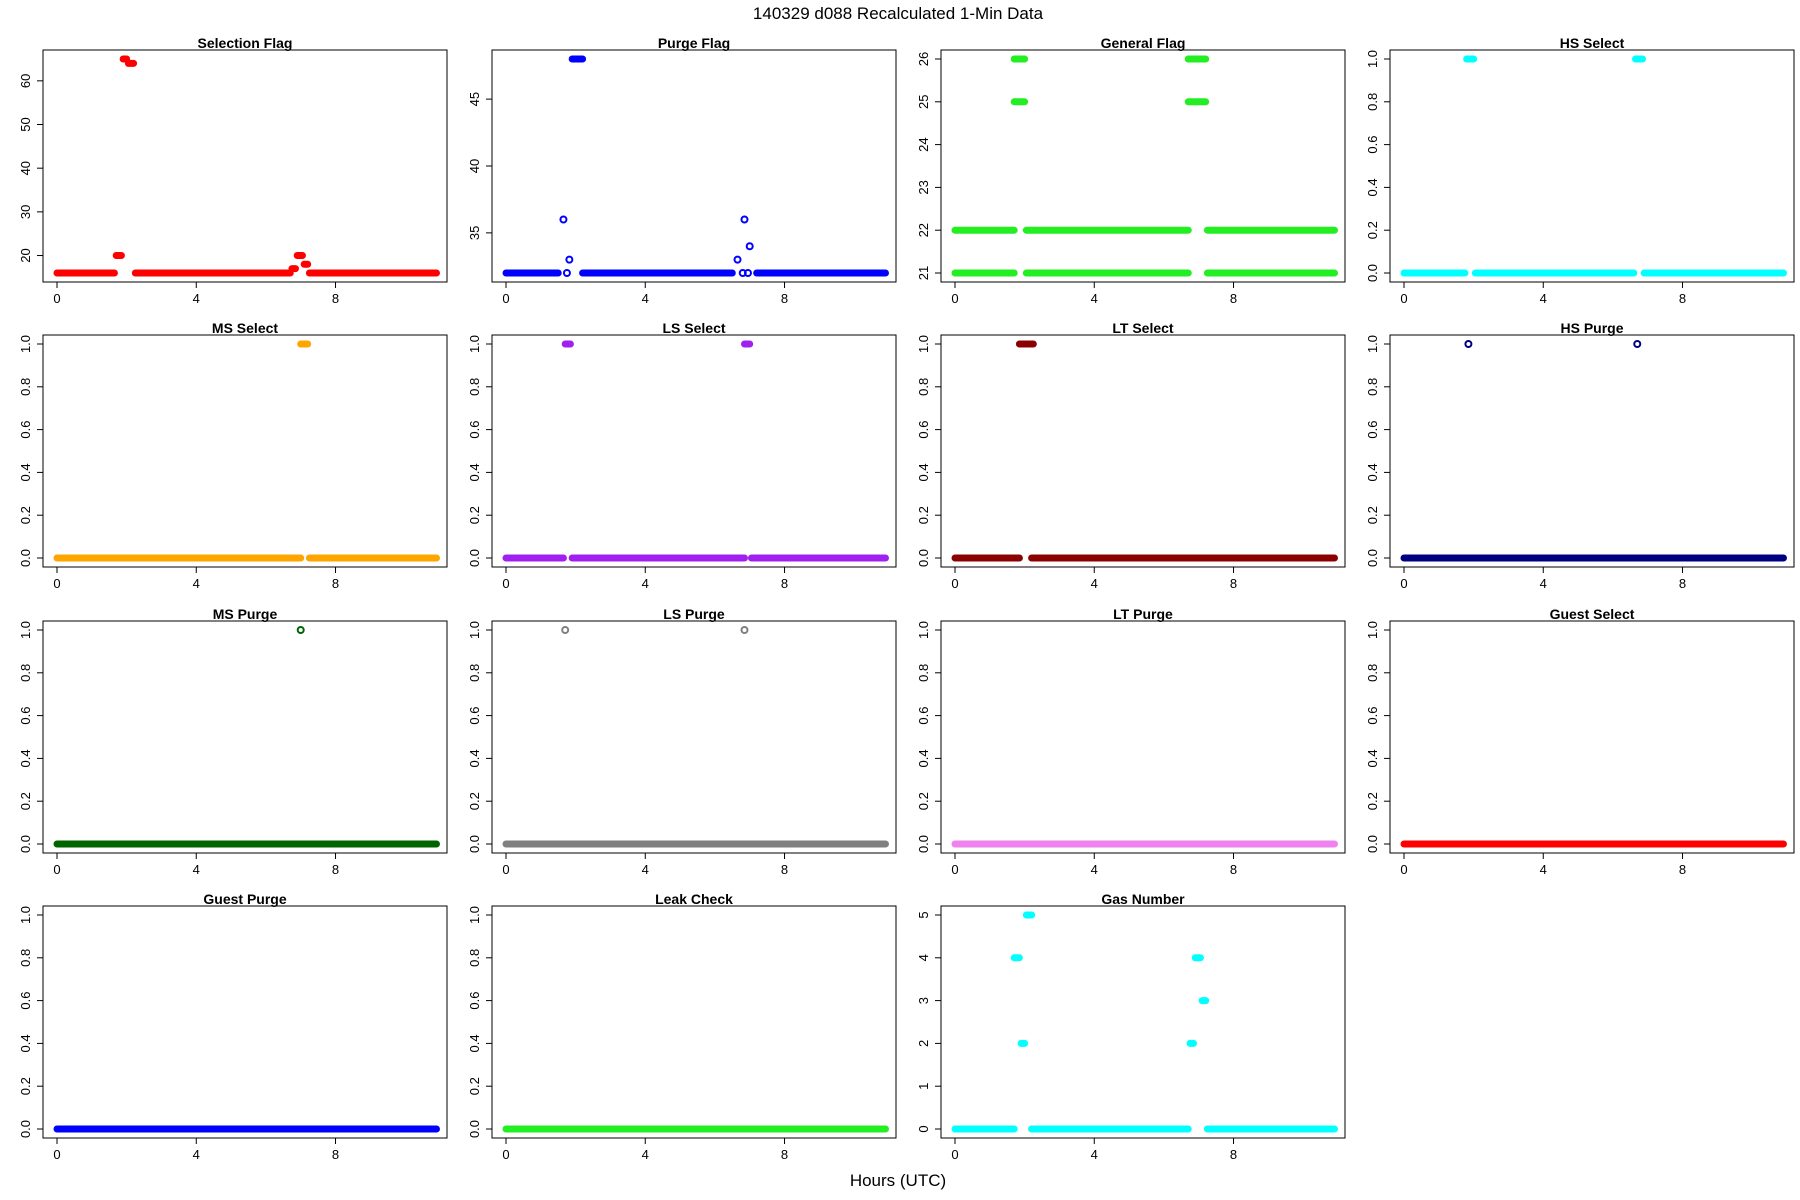 The height and width of the screenshot is (1200, 1800). I want to click on y-tick-label: 1, so click(923, 1086).